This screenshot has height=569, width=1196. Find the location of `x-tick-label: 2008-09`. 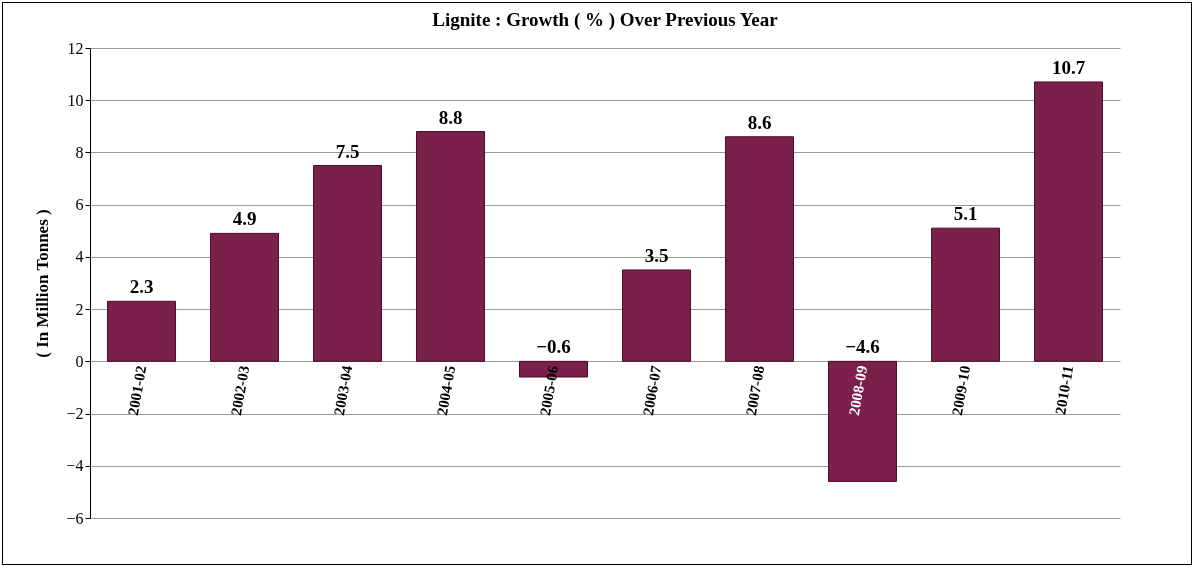

x-tick-label: 2008-09 is located at coordinates (858, 390).